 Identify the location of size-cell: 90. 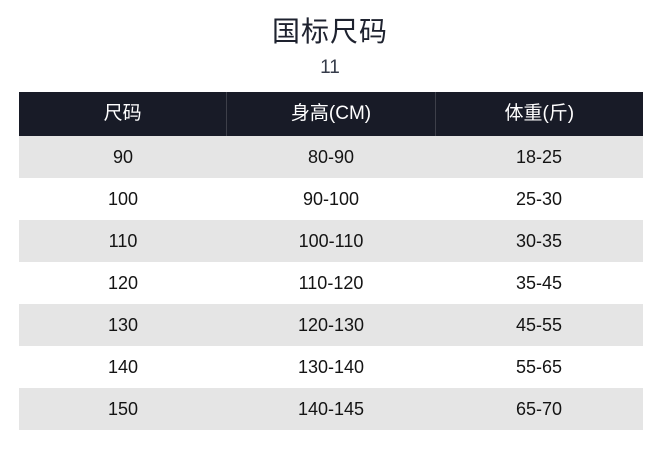
(123, 157).